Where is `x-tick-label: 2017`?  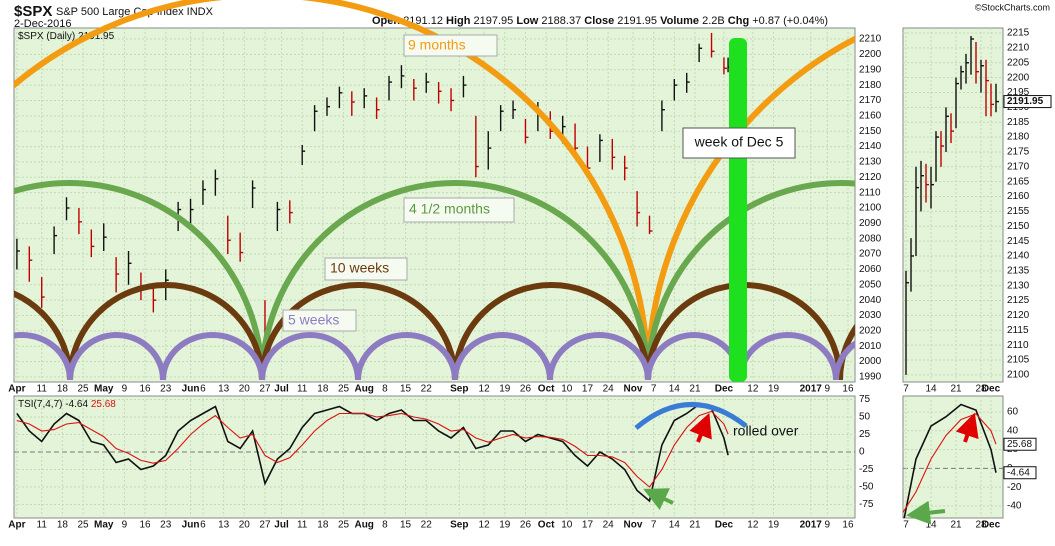
x-tick-label: 2017 is located at coordinates (811, 525).